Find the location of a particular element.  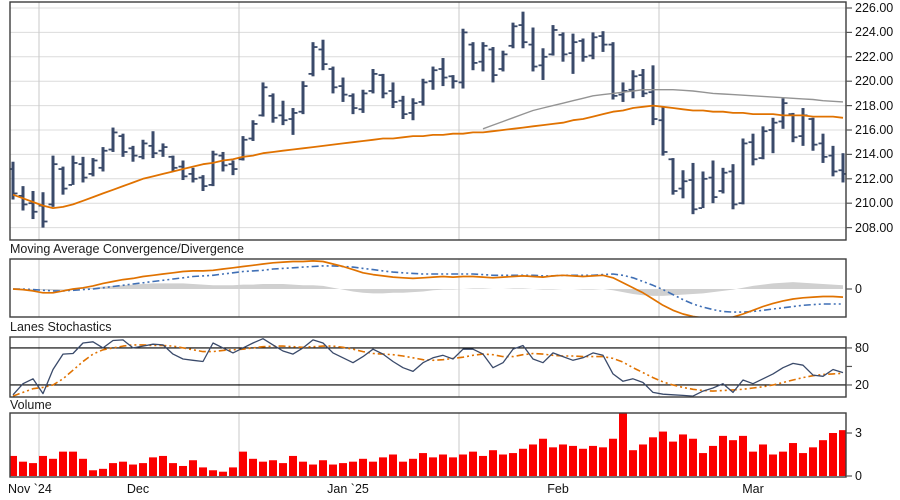

stochastics-panel-title: Lanes Stochastics is located at coordinates (61, 327).